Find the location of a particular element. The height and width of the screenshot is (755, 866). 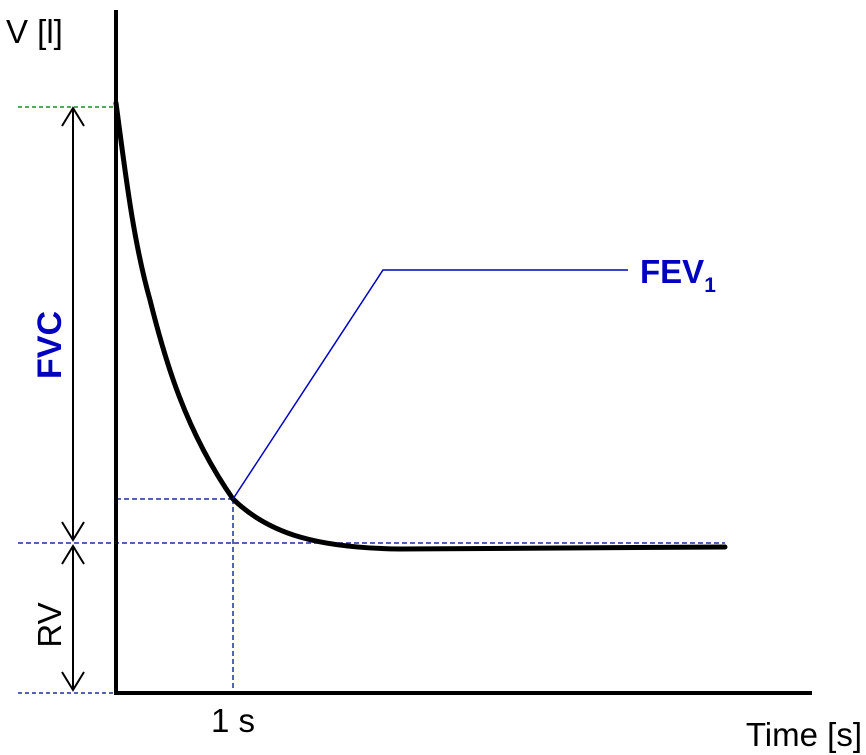

fev1-label-subscript: 1 is located at coordinates (710, 285).